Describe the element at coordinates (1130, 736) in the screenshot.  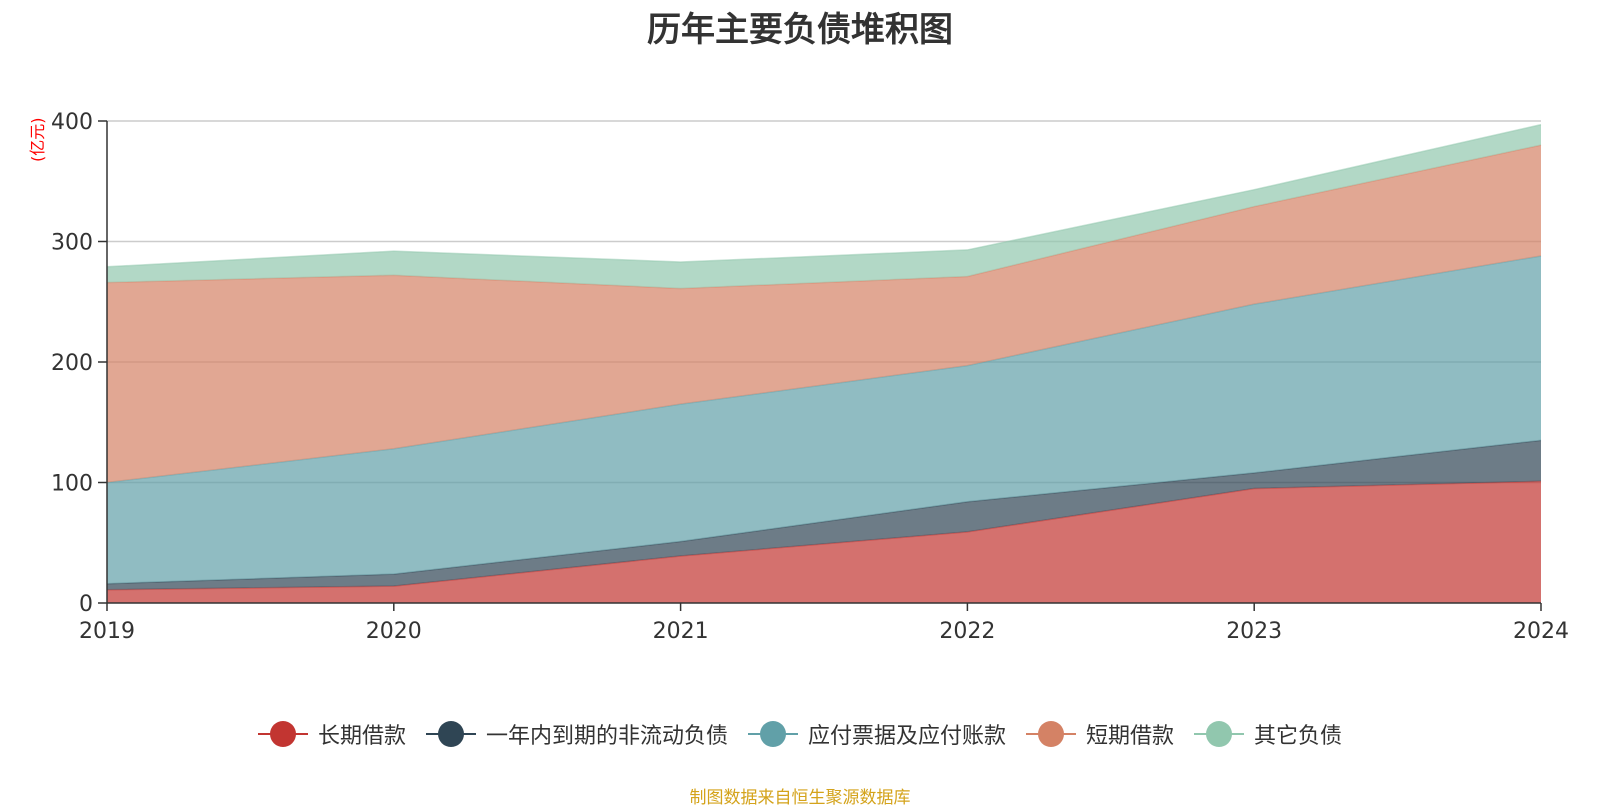
I see `legend-label: 短期借款` at that location.